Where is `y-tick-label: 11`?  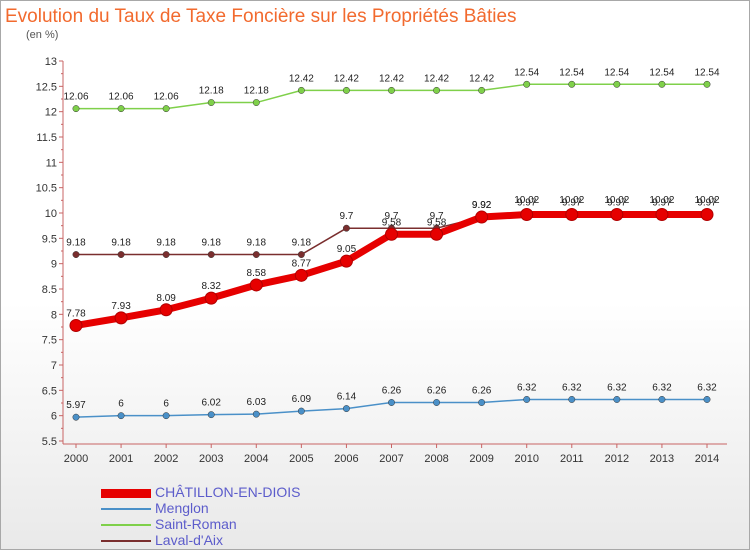
y-tick-label: 11 is located at coordinates (51, 163).